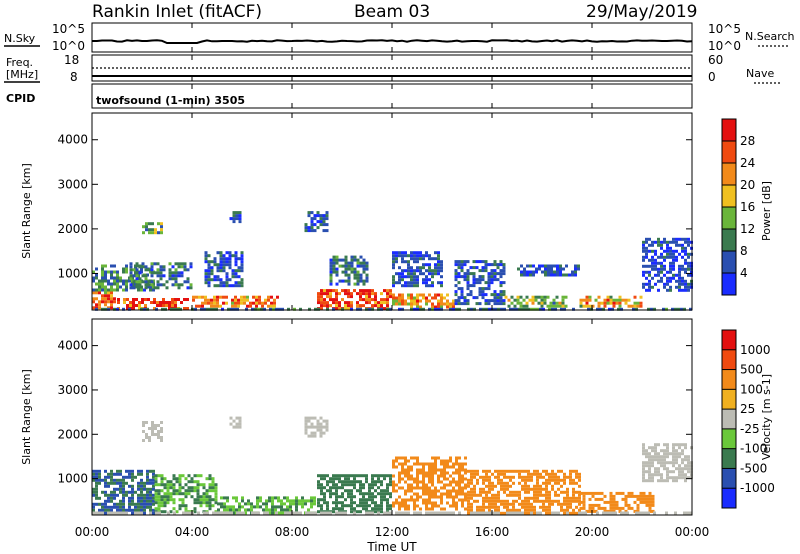 Image resolution: width=800 pixels, height=554 pixels. I want to click on colorbar-swatch, so click(729, 379).